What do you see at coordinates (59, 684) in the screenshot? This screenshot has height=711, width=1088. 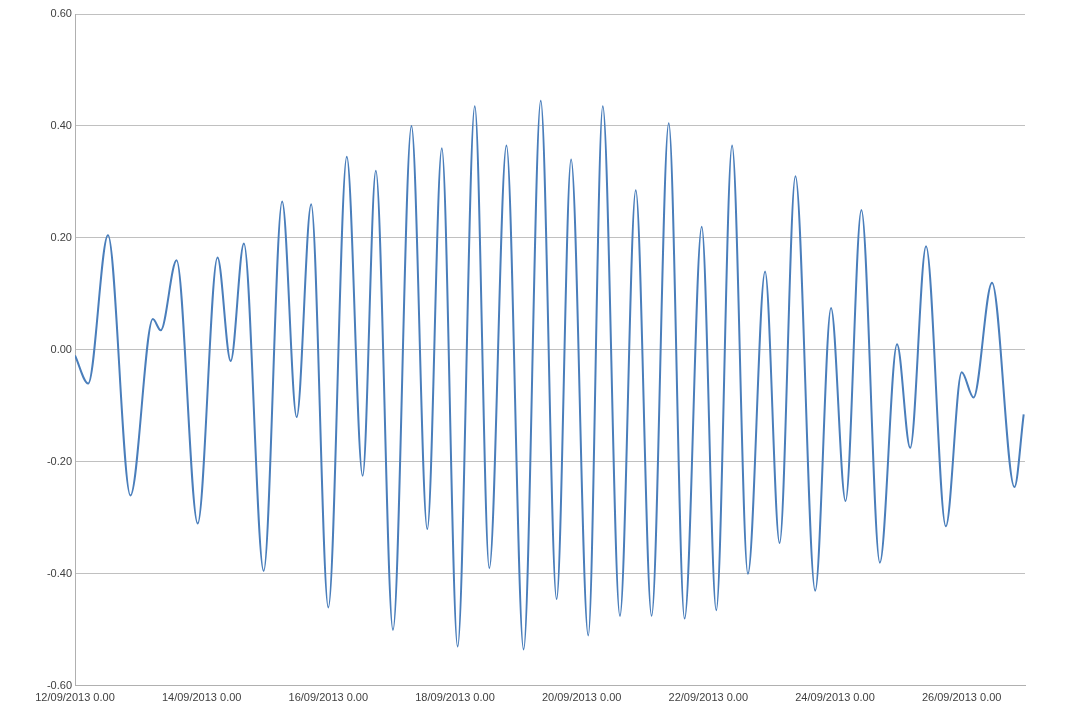 I see `y-tick-label: -0.60` at bounding box center [59, 684].